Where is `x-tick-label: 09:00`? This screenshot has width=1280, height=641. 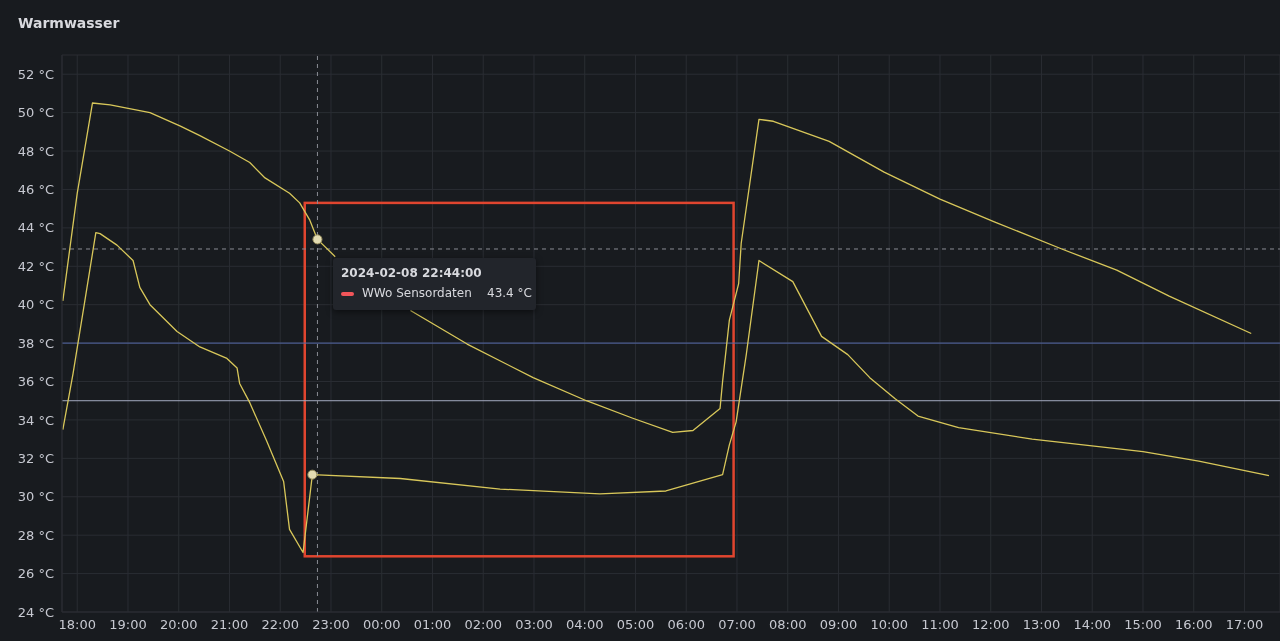 x-tick-label: 09:00 is located at coordinates (838, 625).